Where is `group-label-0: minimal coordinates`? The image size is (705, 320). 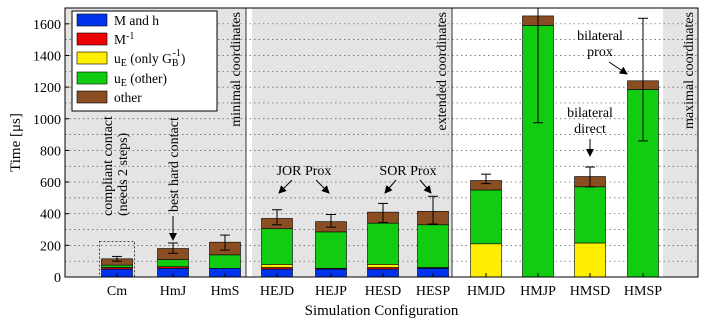
group-label-0: minimal coordinates is located at coordinates (236, 69).